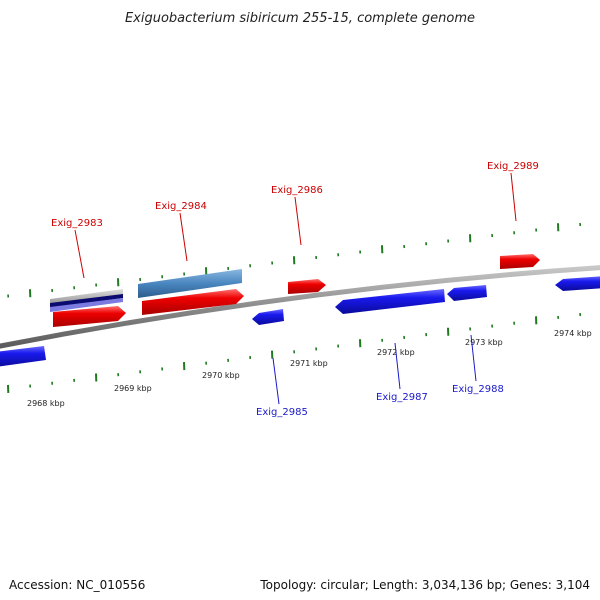 The height and width of the screenshot is (600, 600). I want to click on tick-label: 2971 kbp, so click(309, 363).